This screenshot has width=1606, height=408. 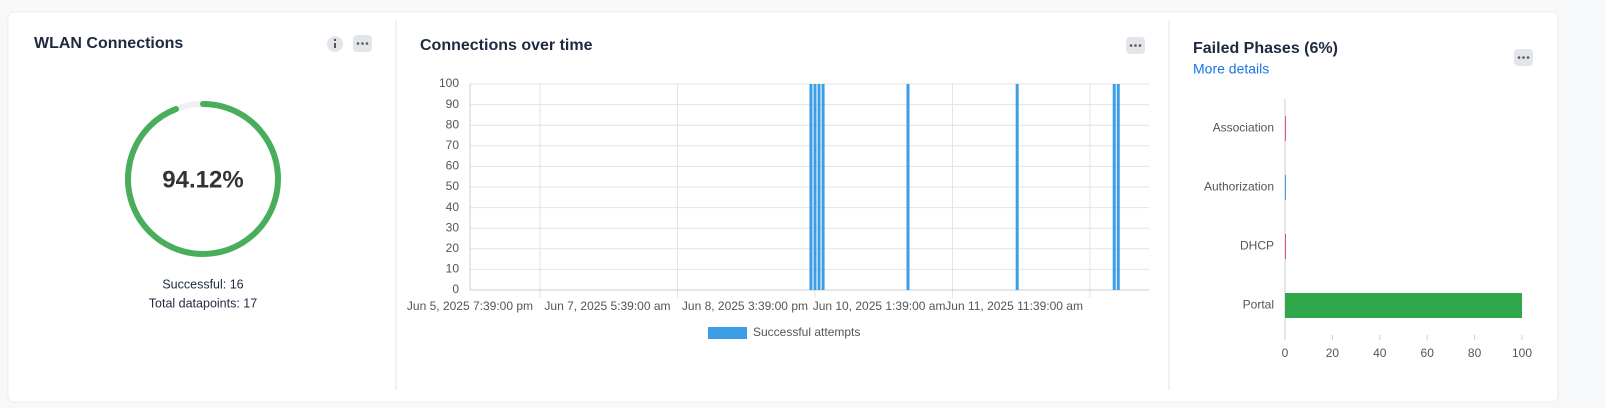 I want to click on y-tick-label: 0, so click(x=455, y=289).